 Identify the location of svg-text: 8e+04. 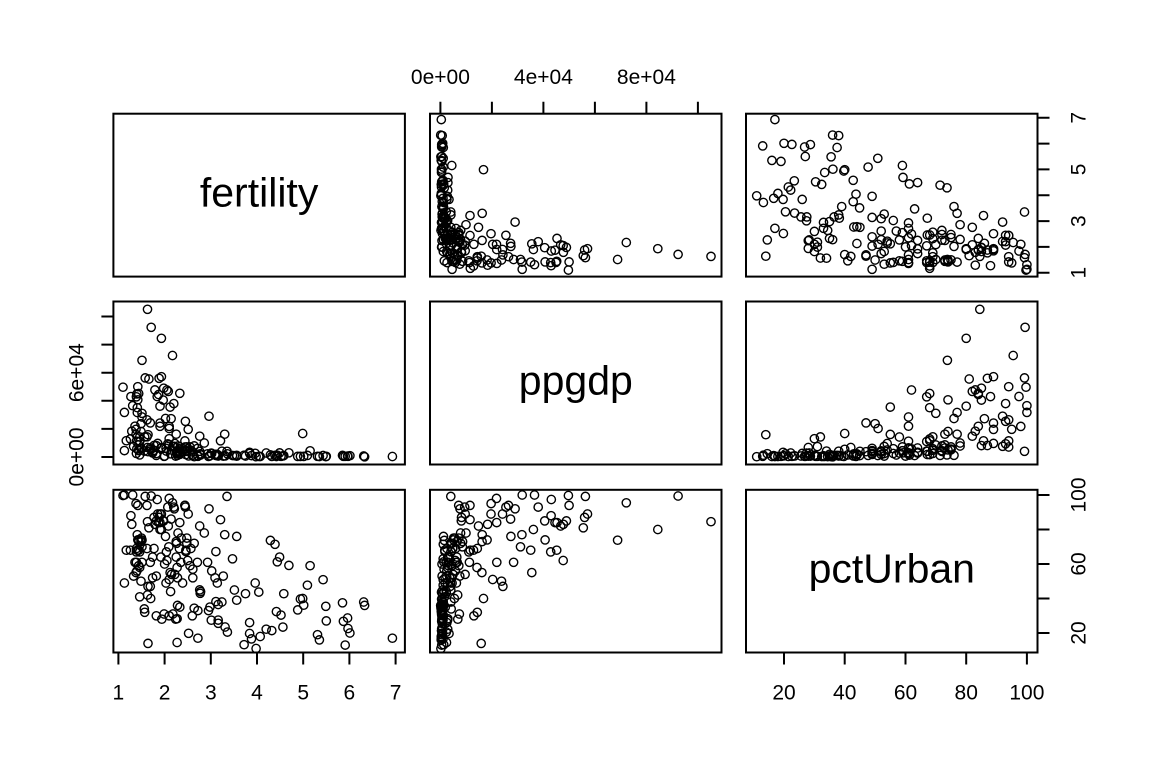
(646, 77).